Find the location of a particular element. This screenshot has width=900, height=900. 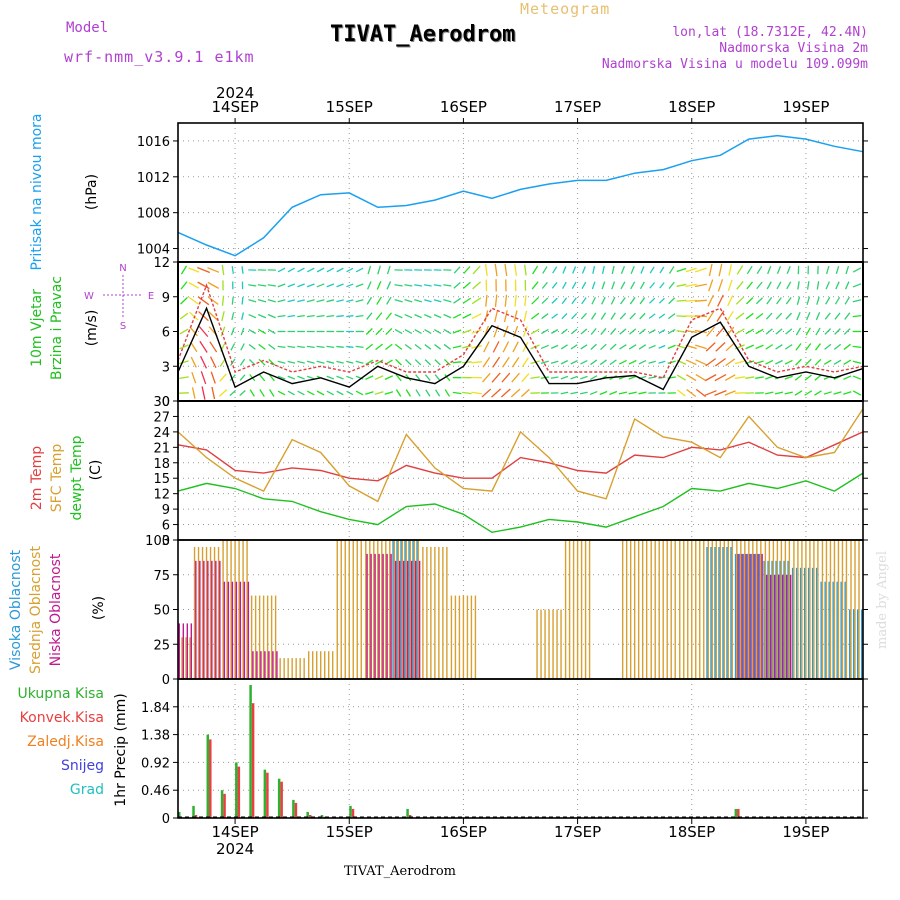

precip-legend-hail: Grad is located at coordinates (87, 790).